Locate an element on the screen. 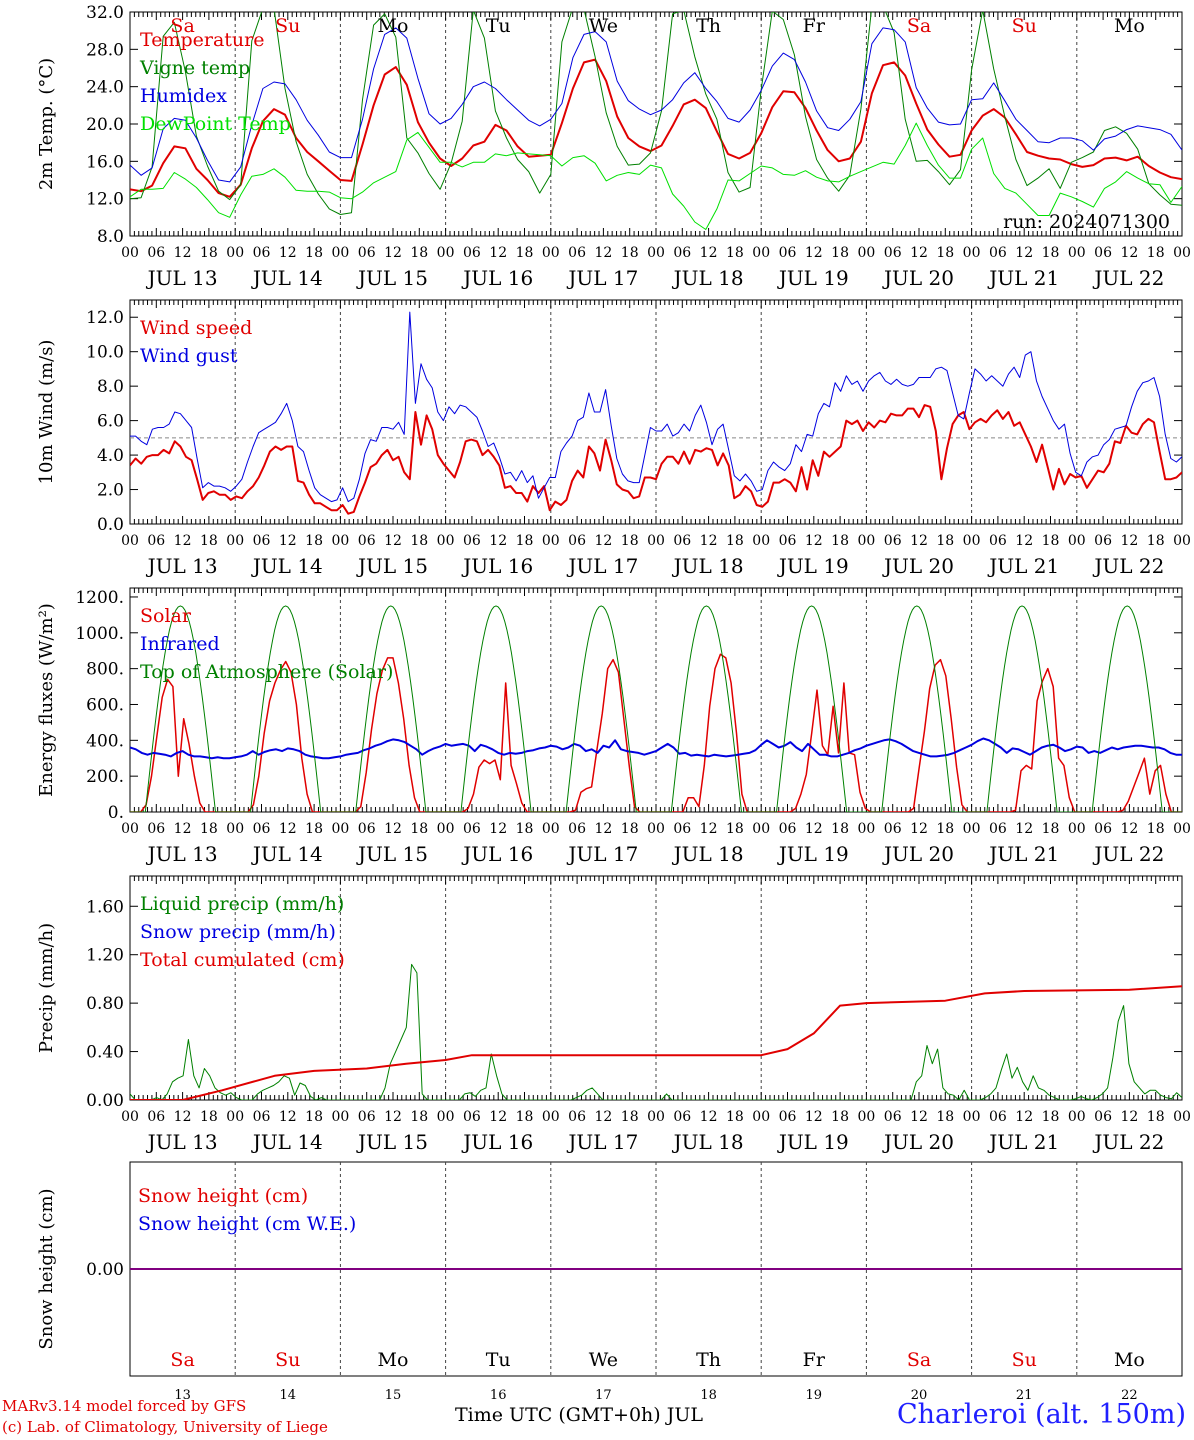 Image resolution: width=1194 pixels, height=1440 pixels. legend-entry: Temperature is located at coordinates (202, 40).